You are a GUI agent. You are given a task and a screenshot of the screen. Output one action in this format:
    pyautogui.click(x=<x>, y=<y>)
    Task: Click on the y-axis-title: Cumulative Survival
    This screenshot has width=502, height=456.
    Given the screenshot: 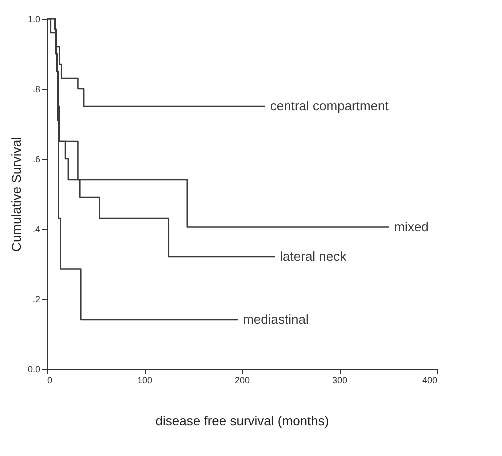 What is the action you would take?
    pyautogui.click(x=16, y=194)
    